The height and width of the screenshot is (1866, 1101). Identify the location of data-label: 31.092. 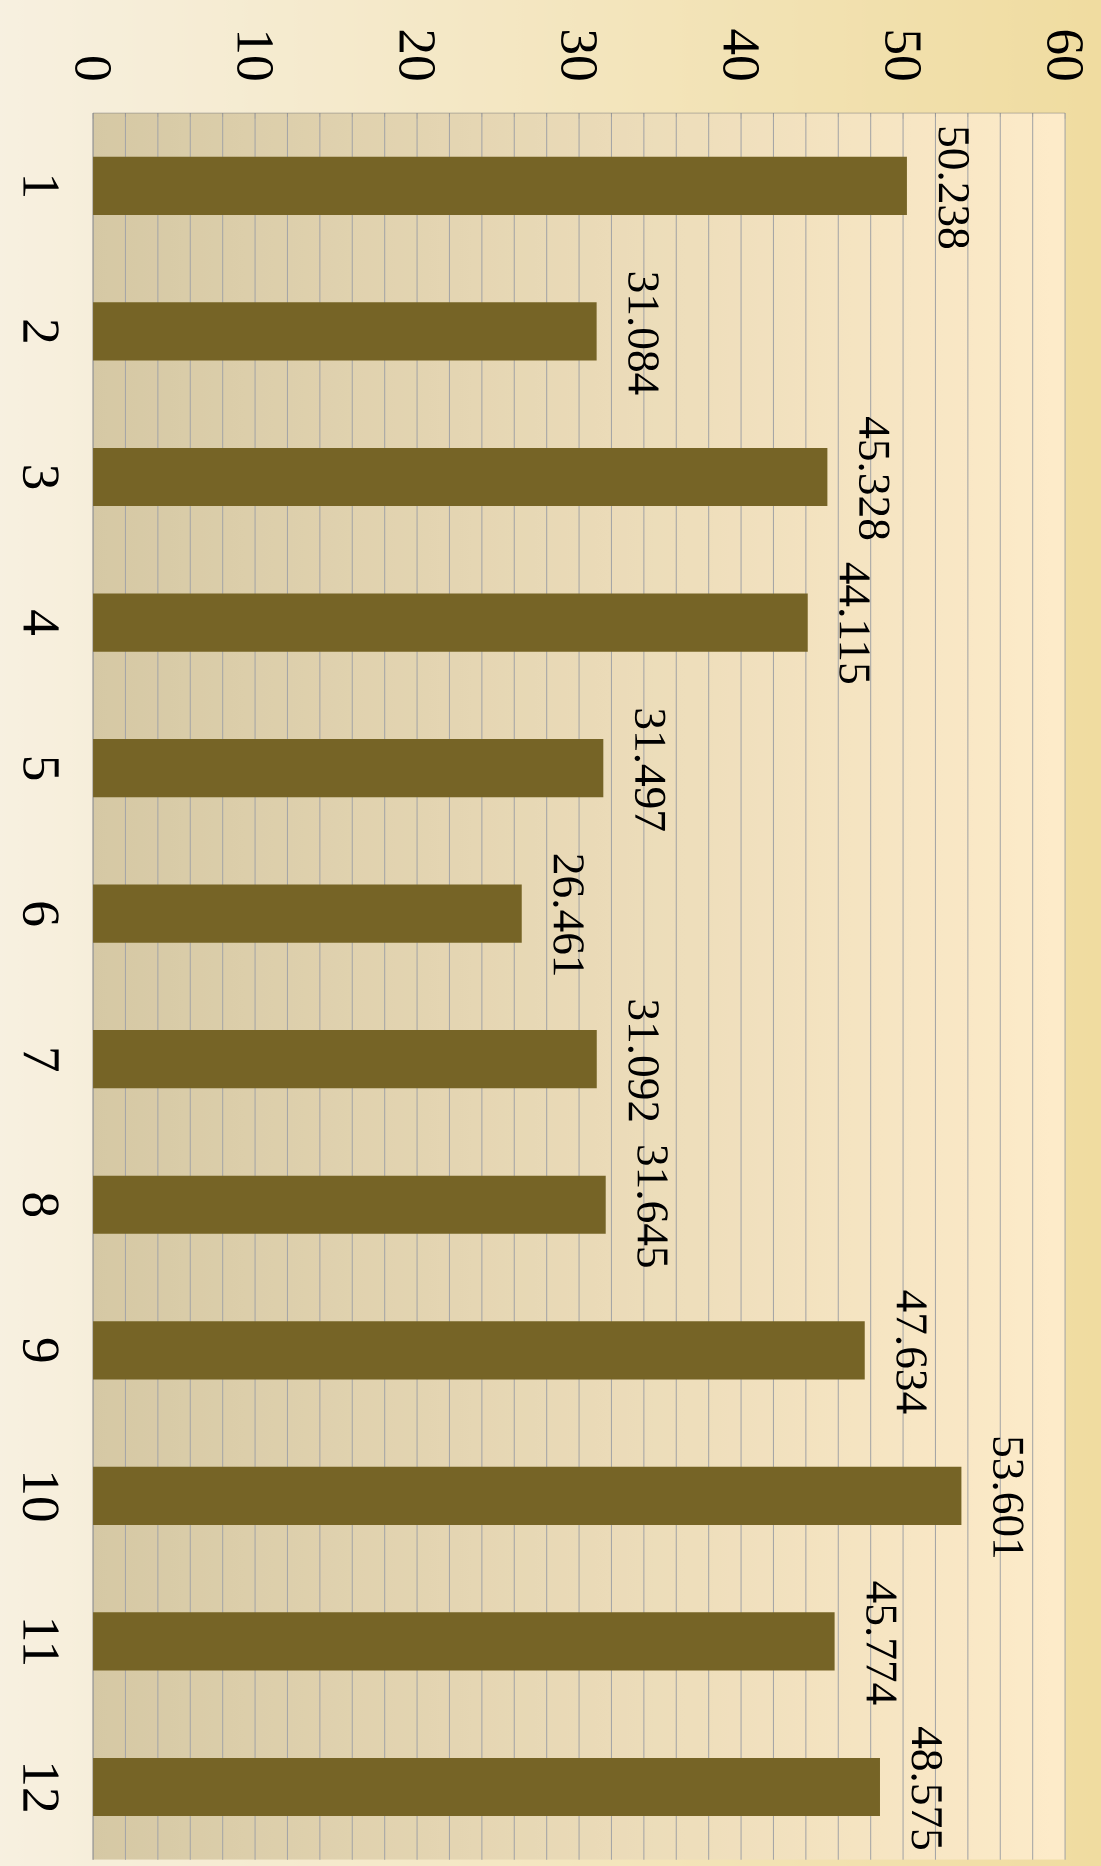
(643, 1060).